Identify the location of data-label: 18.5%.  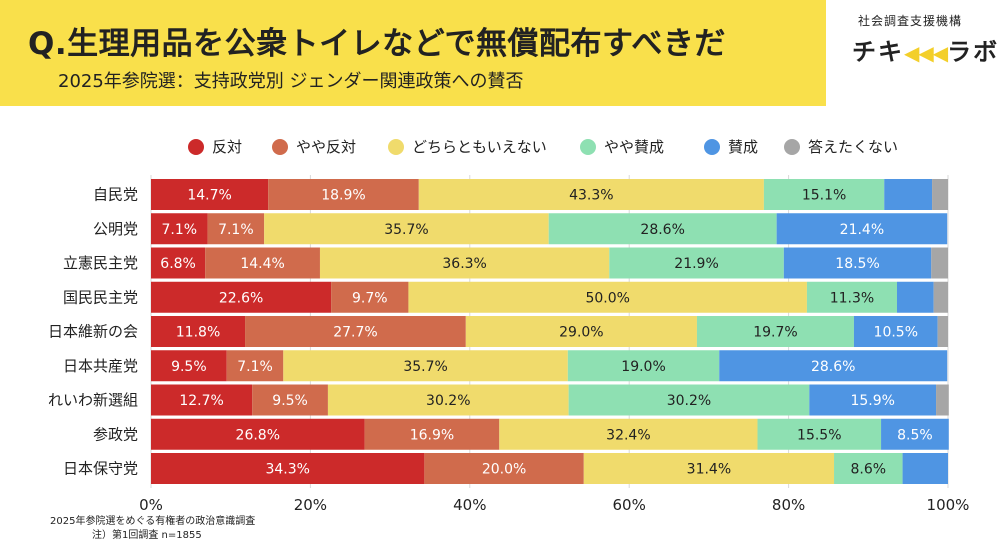
(857, 264).